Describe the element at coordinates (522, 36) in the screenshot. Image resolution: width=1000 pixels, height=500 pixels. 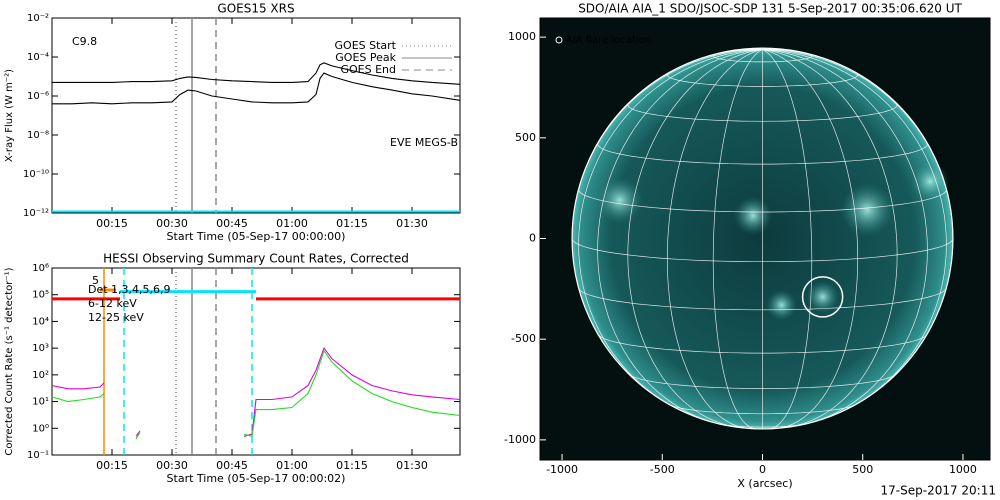
I see `y-tick-label: 1000` at that location.